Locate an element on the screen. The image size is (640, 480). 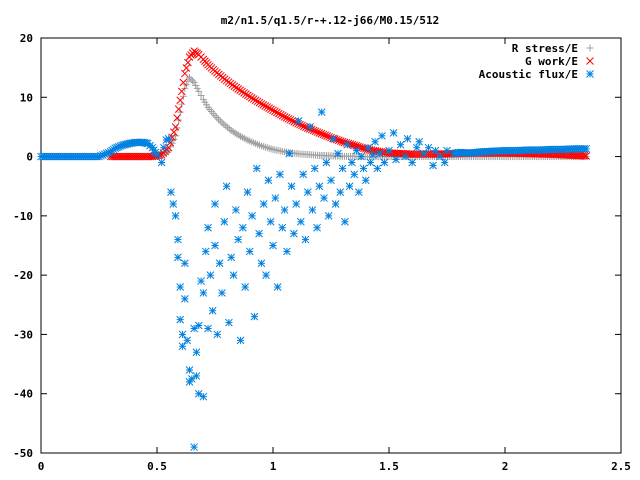
x-tick-label: 2.5 is located at coordinates (621, 466).